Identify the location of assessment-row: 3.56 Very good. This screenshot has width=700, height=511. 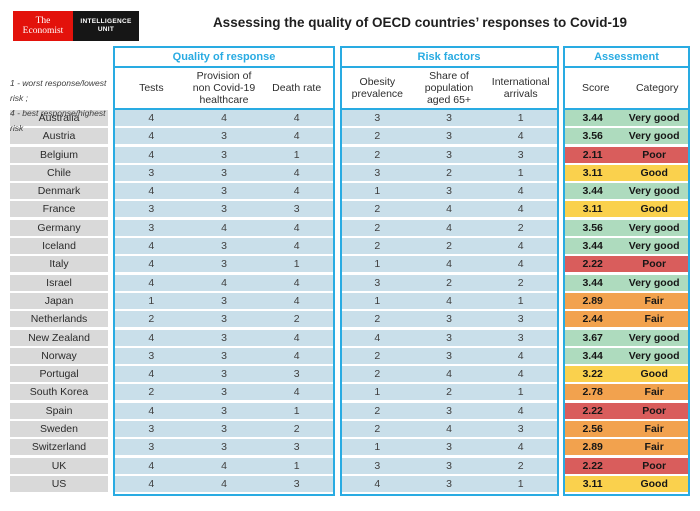
(626, 227).